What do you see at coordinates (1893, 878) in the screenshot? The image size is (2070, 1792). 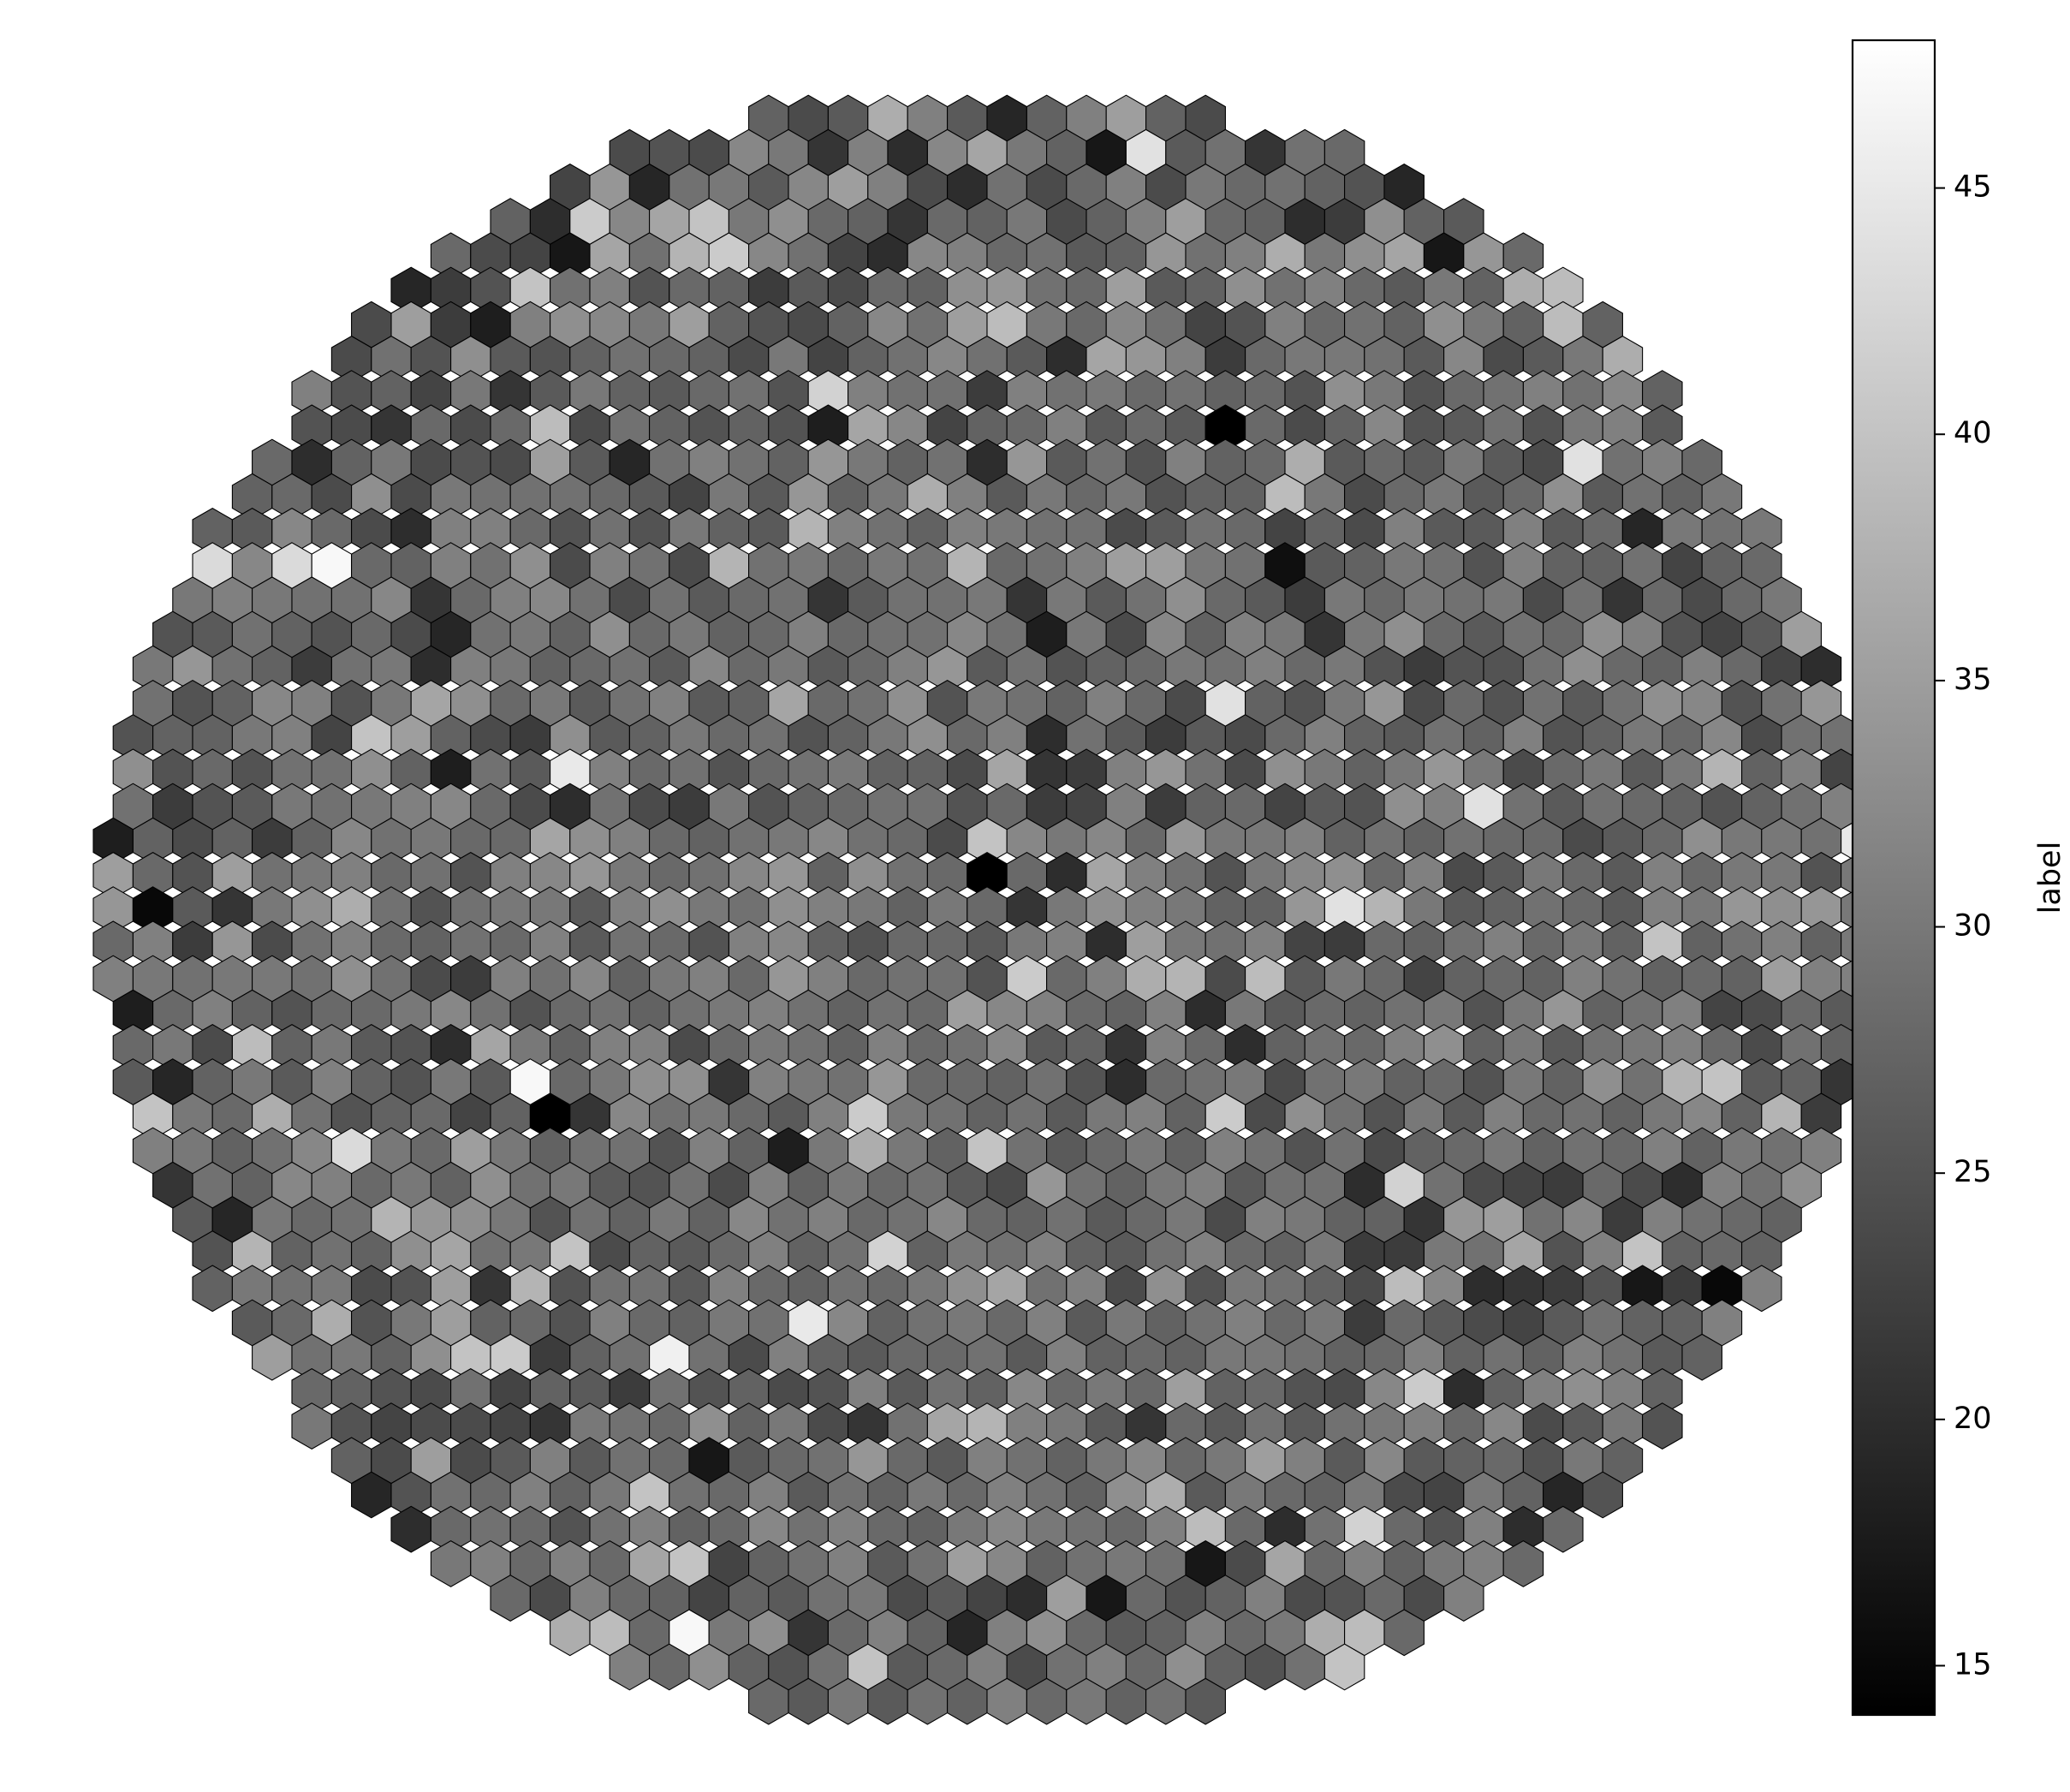 I see `colorbar-gradient` at bounding box center [1893, 878].